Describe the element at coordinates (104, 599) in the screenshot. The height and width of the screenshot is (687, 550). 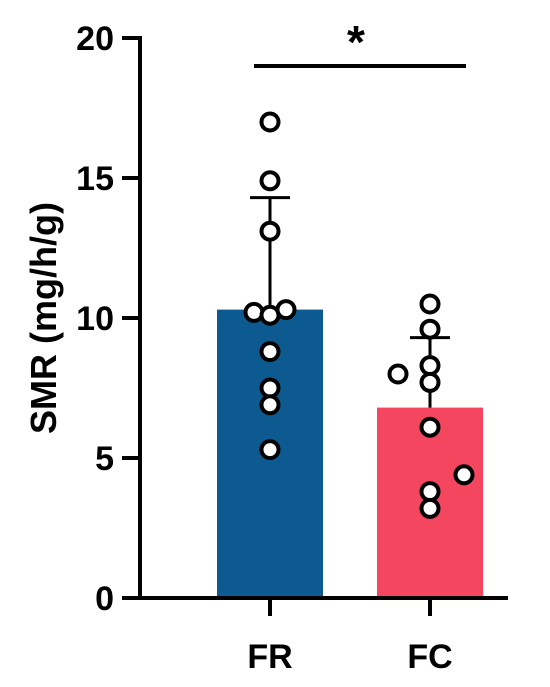
I see `y-tick-label: 0` at that location.